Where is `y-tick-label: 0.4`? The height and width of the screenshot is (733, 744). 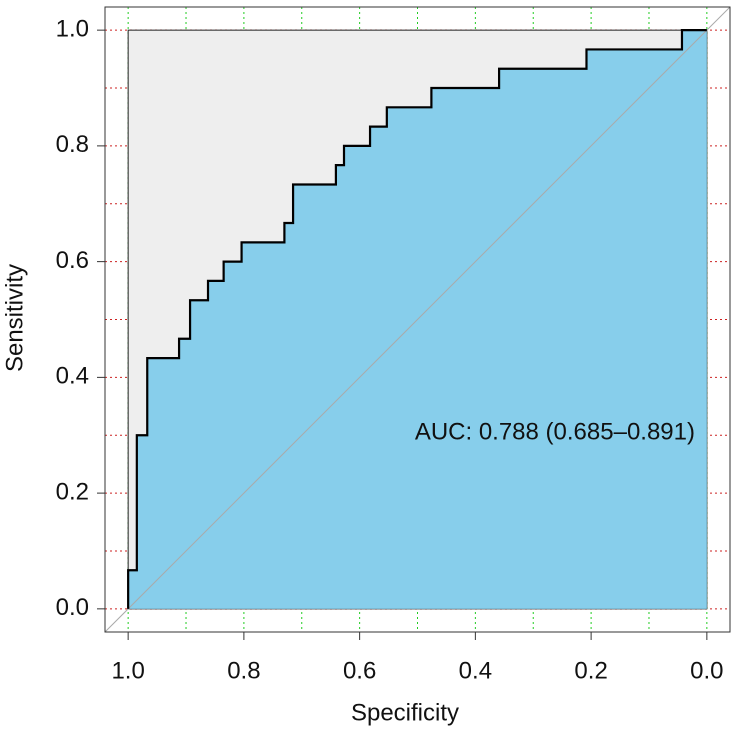 y-tick-label: 0.4 is located at coordinates (72, 376).